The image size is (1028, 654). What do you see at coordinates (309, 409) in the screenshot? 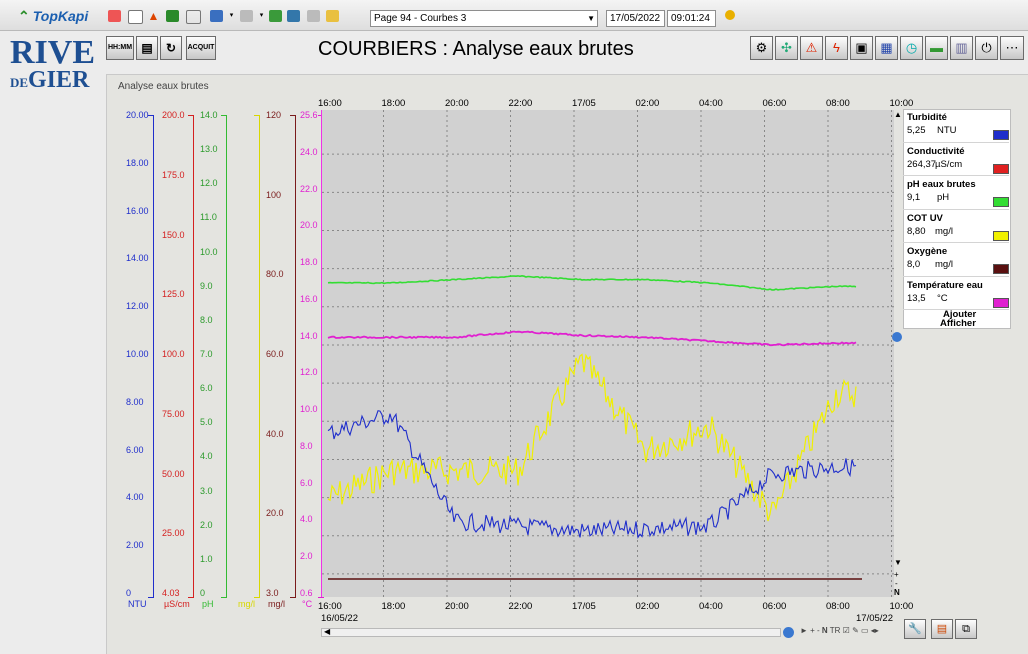
I see `temp-tick-label: 10.0` at bounding box center [309, 409].